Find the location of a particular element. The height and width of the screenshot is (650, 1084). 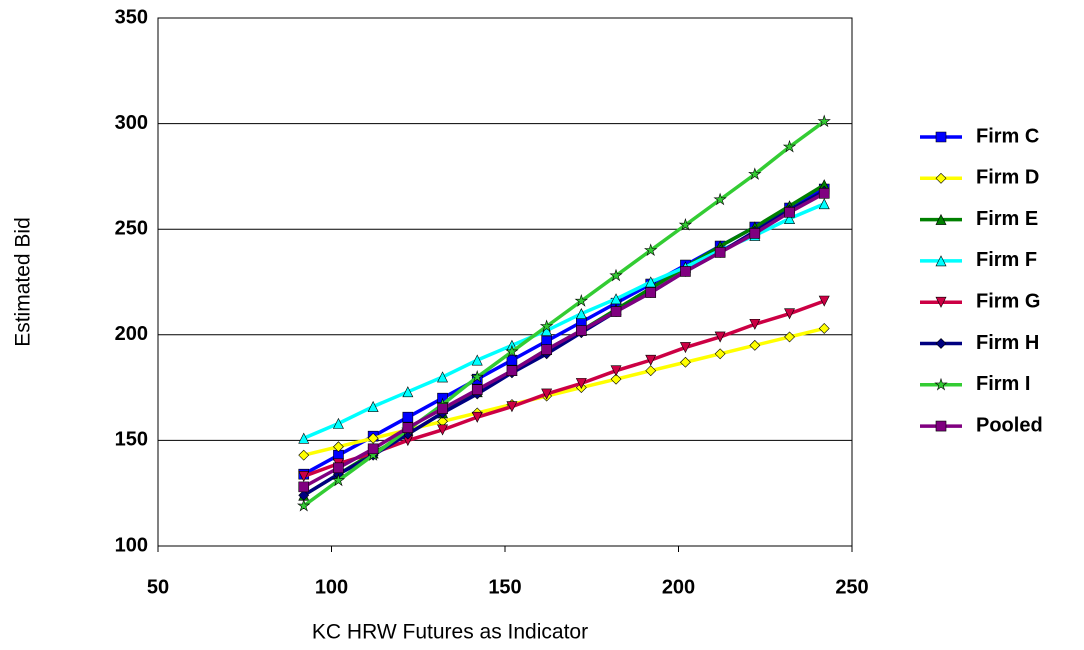

y-tick-label: 250 is located at coordinates (131, 228).